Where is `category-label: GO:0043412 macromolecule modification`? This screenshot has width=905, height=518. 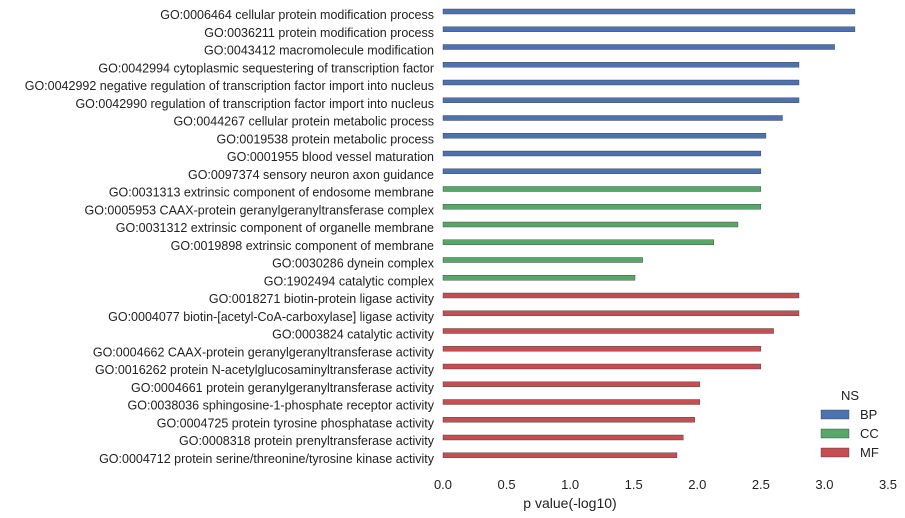 category-label: GO:0043412 macromolecule modification is located at coordinates (319, 51).